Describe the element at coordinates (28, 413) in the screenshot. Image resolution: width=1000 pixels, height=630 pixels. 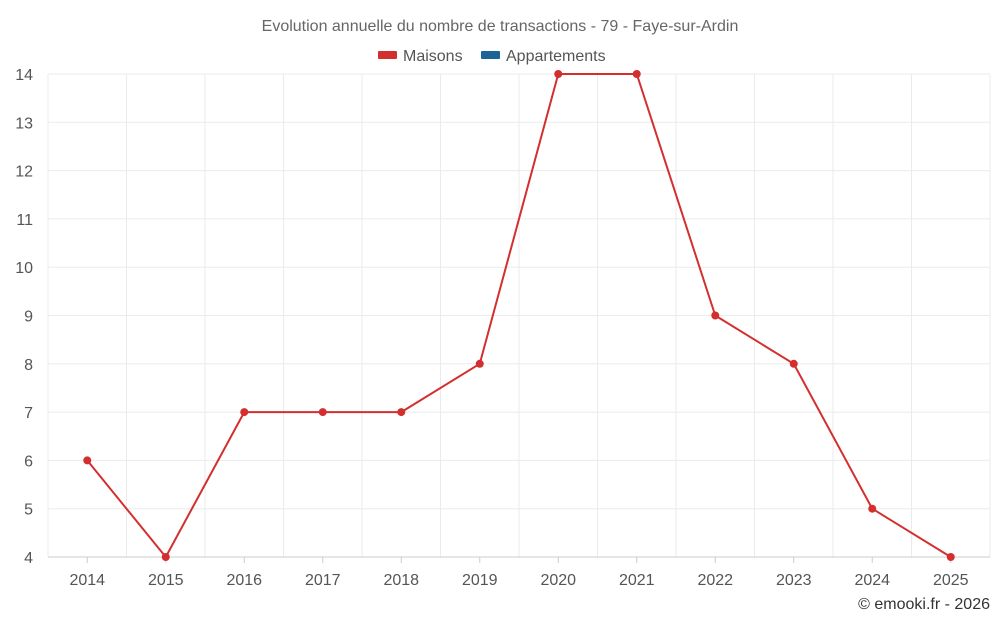
I see `y-tick-label: 7` at that location.